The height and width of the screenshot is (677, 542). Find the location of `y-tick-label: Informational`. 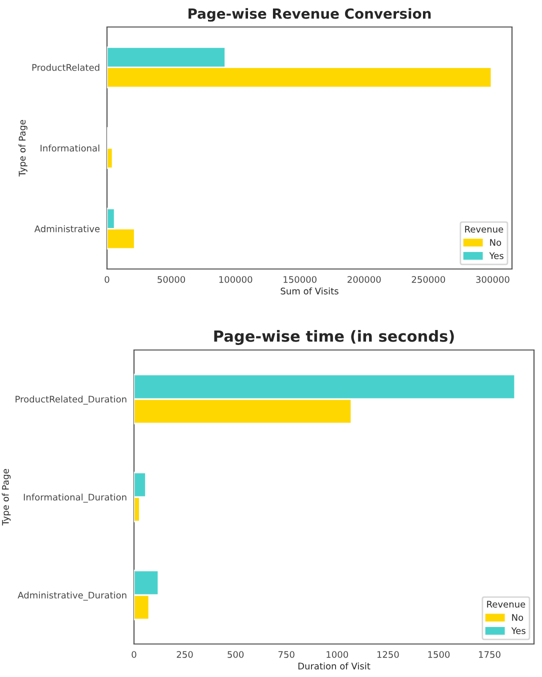

y-tick-label: Informational is located at coordinates (70, 148).